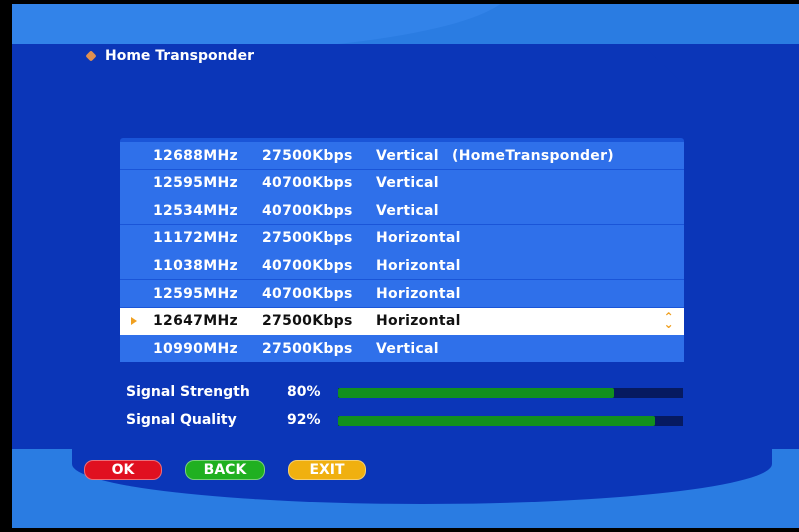 This screenshot has height=532, width=799. Describe the element at coordinates (304, 420) in the screenshot. I see `signal-quality-value: 92%` at that location.